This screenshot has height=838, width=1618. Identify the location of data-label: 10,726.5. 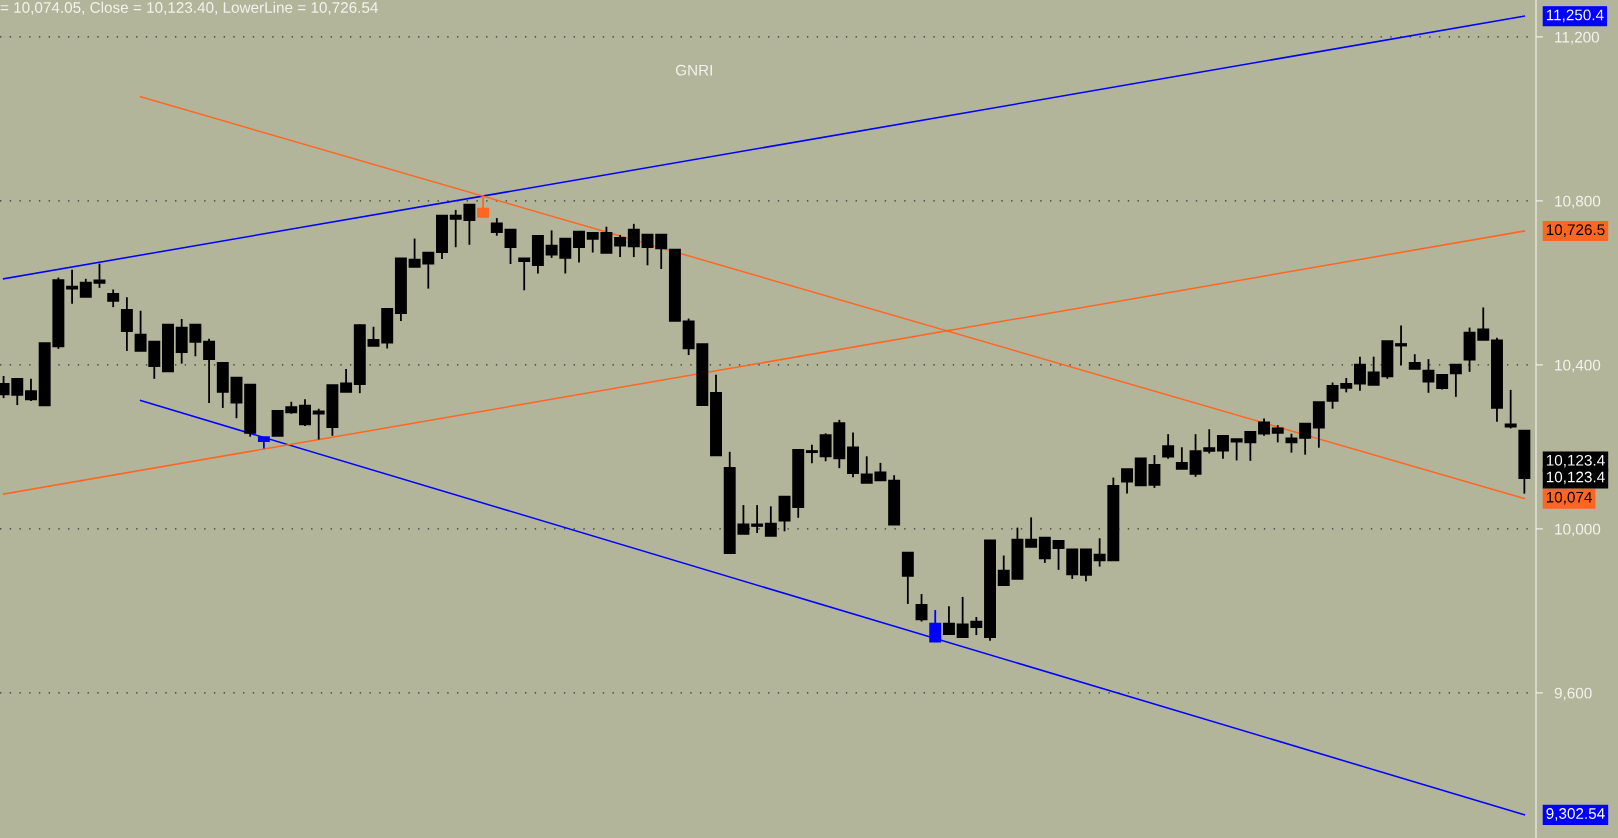
(1575, 230).